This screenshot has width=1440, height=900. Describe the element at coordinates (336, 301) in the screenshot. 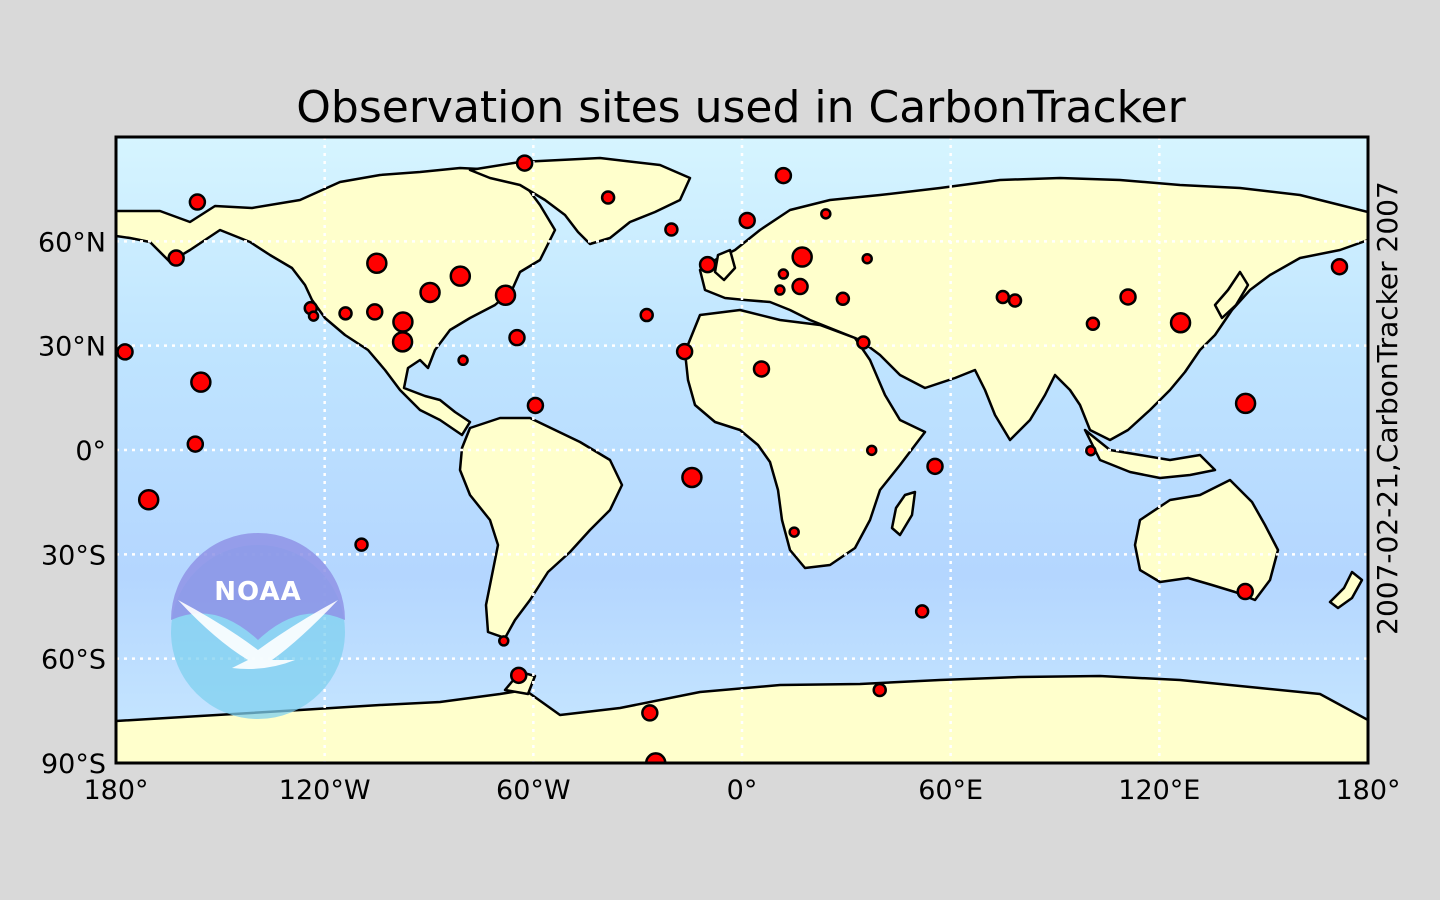

I see `land-north-america` at that location.